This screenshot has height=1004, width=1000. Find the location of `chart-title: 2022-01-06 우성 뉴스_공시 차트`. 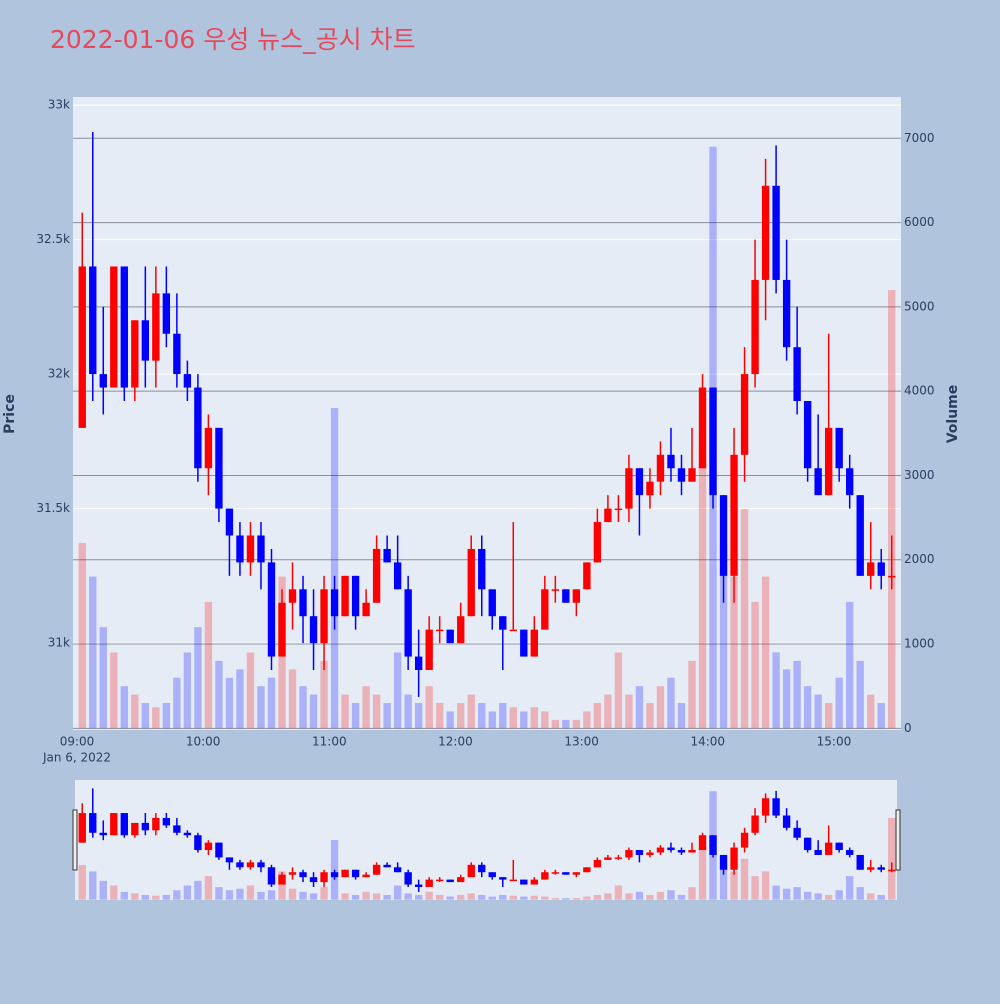

chart-title: 2022-01-06 우성 뉴스_공시 차트 is located at coordinates (233, 39).